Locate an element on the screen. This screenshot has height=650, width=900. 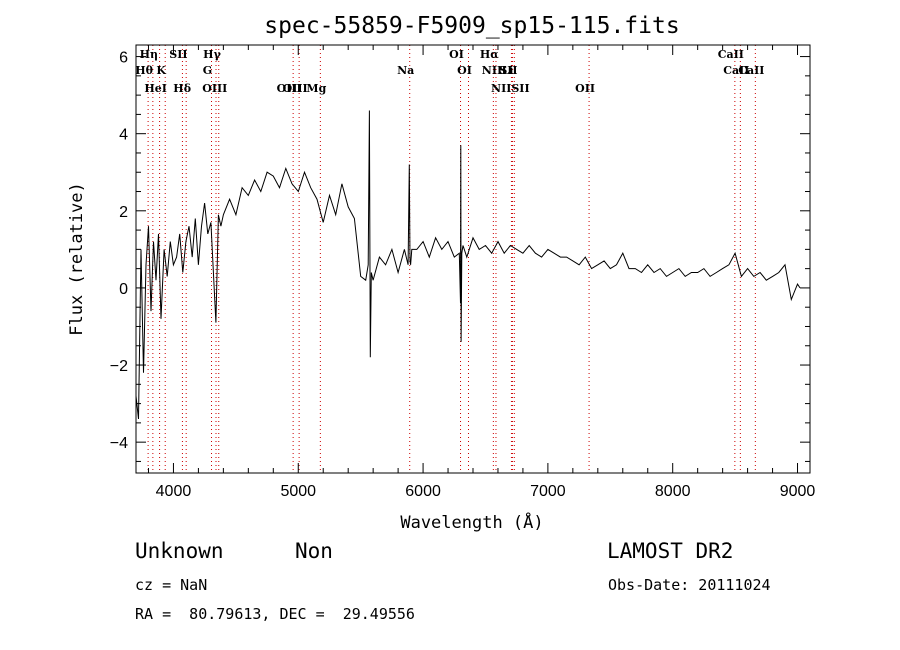
x-tick-label: 9000 is located at coordinates (798, 491).